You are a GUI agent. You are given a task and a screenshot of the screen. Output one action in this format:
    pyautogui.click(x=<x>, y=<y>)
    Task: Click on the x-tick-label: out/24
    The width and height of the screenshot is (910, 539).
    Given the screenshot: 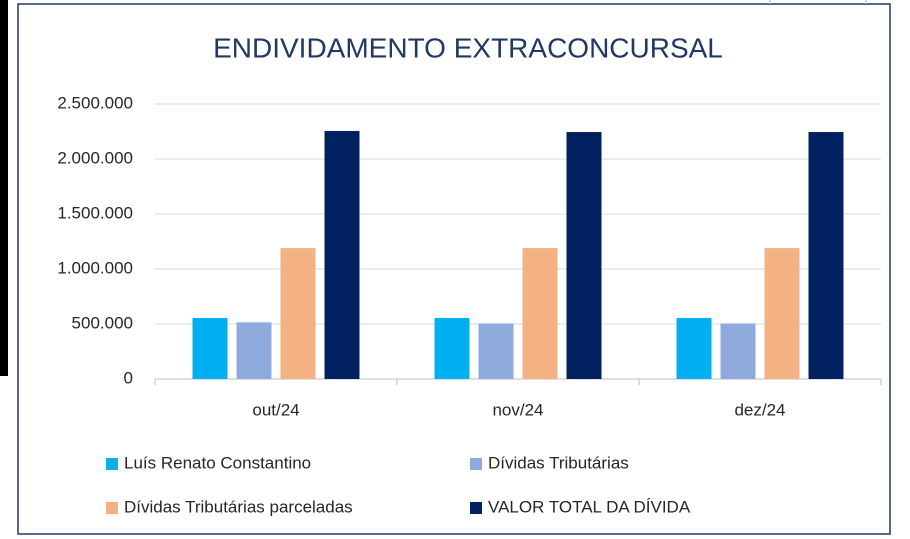 What is the action you would take?
    pyautogui.click(x=275, y=409)
    